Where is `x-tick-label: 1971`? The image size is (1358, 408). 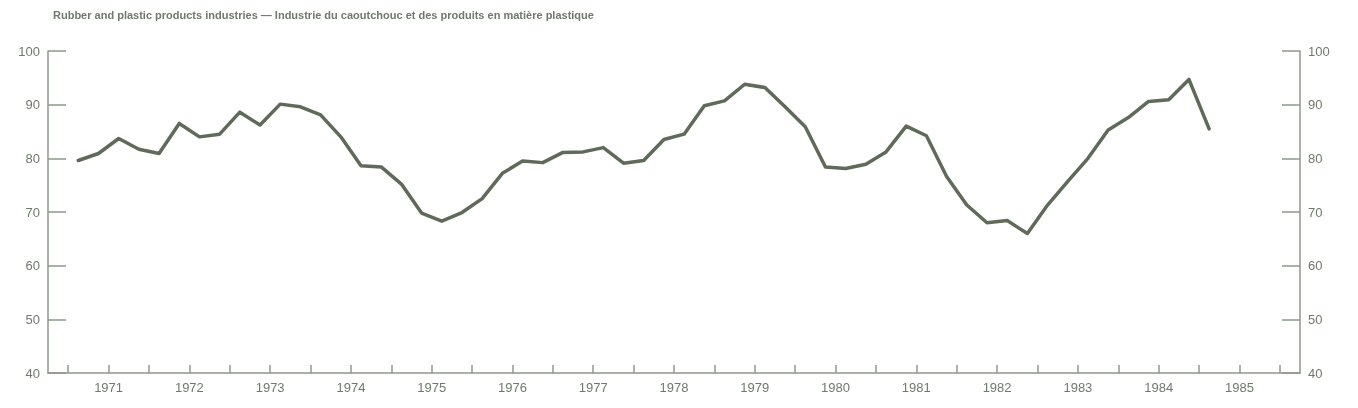 x-tick-label: 1971 is located at coordinates (109, 387).